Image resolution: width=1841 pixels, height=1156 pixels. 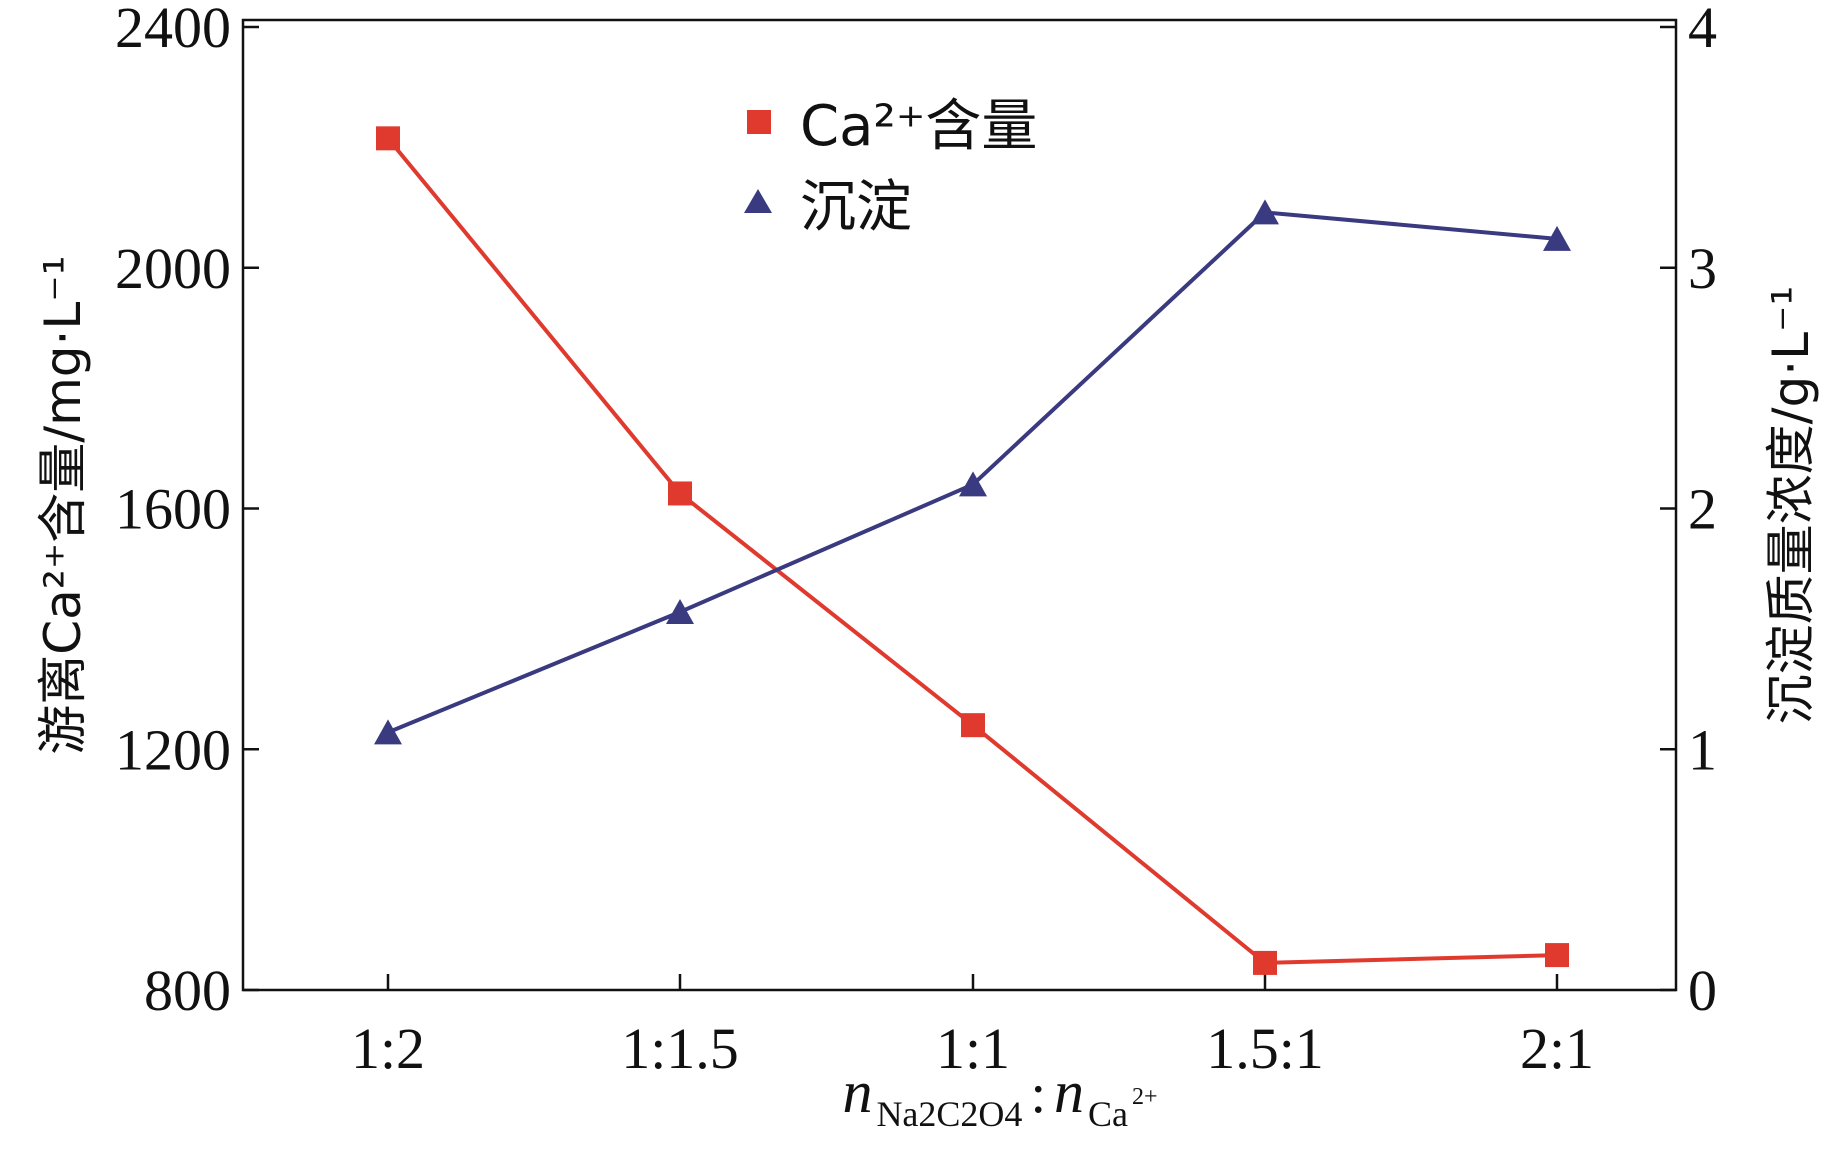 What do you see at coordinates (1145, 1097) in the screenshot?
I see `x-title-sub2-sup: 2+` at bounding box center [1145, 1097].